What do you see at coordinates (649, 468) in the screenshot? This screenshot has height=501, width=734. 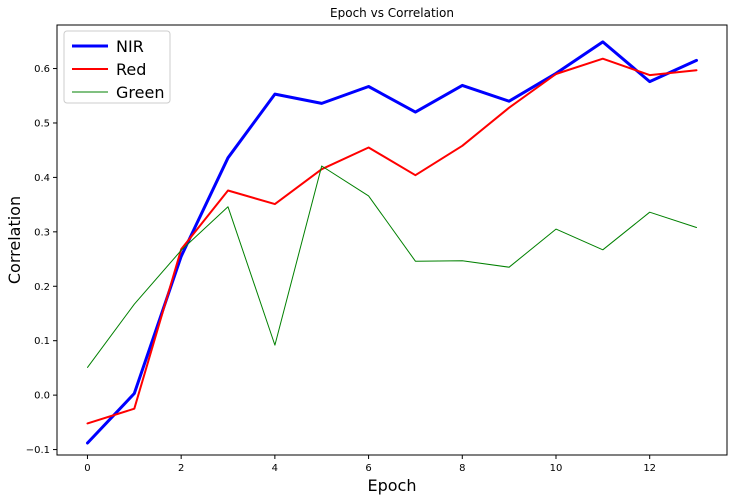 I see `x-tick-label: 12` at bounding box center [649, 468].